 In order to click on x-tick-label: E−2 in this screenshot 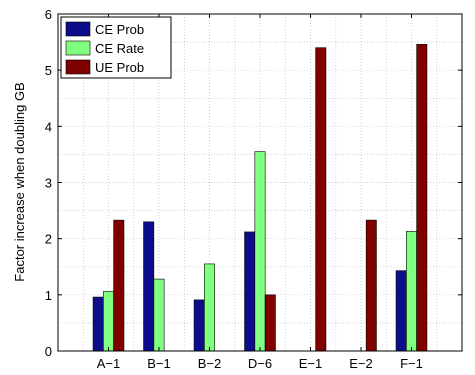, I will do `click(361, 363)`.